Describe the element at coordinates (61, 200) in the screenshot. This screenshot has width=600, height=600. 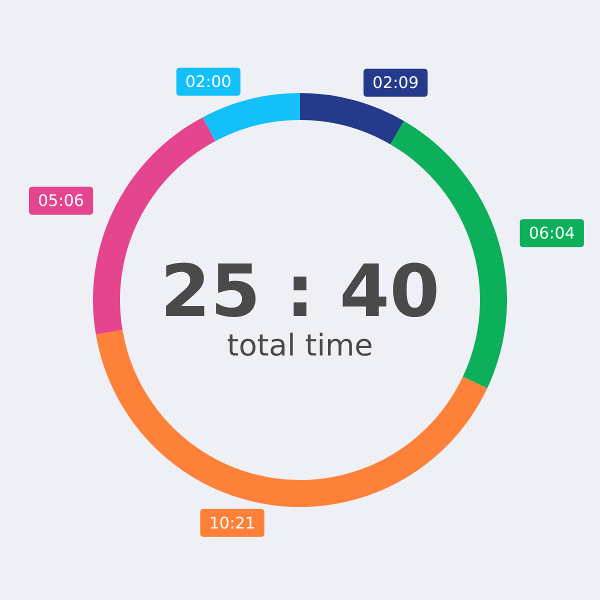
I see `data-label: 05:06` at that location.